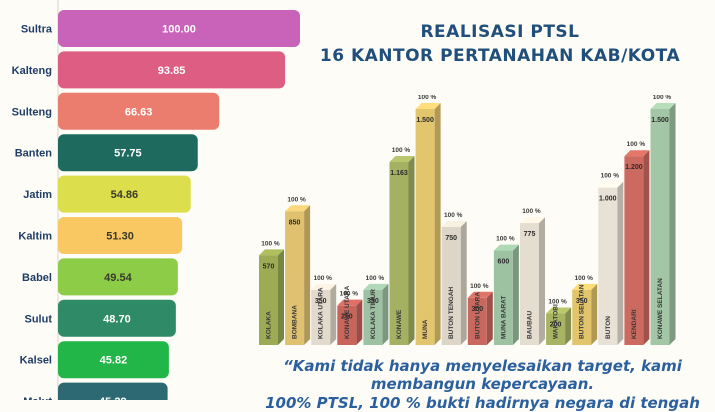 The height and width of the screenshot is (412, 715). What do you see at coordinates (34, 154) in the screenshot?
I see `category-label: Banten` at bounding box center [34, 154].